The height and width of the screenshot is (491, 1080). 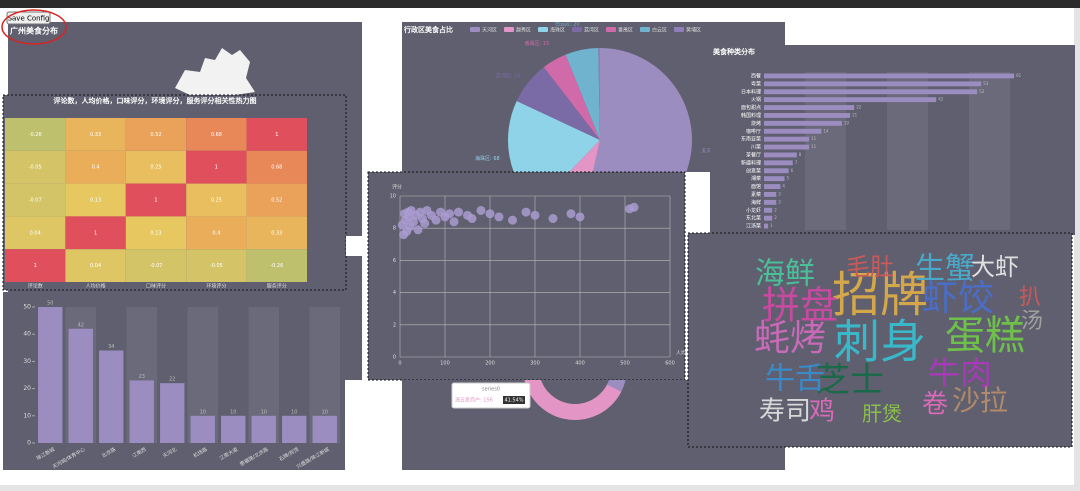 I want to click on y-tick-label: 0, so click(x=394, y=358).